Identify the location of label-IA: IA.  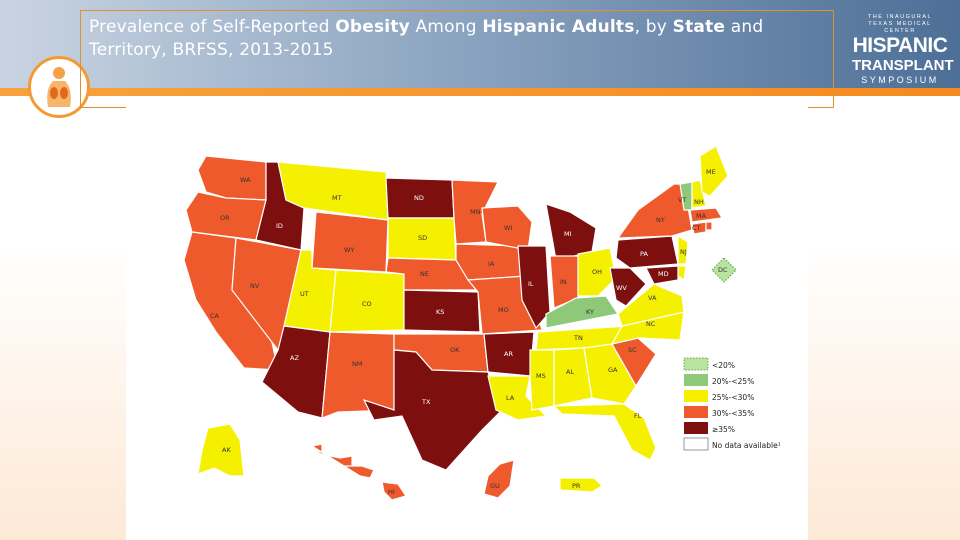
(491, 264).